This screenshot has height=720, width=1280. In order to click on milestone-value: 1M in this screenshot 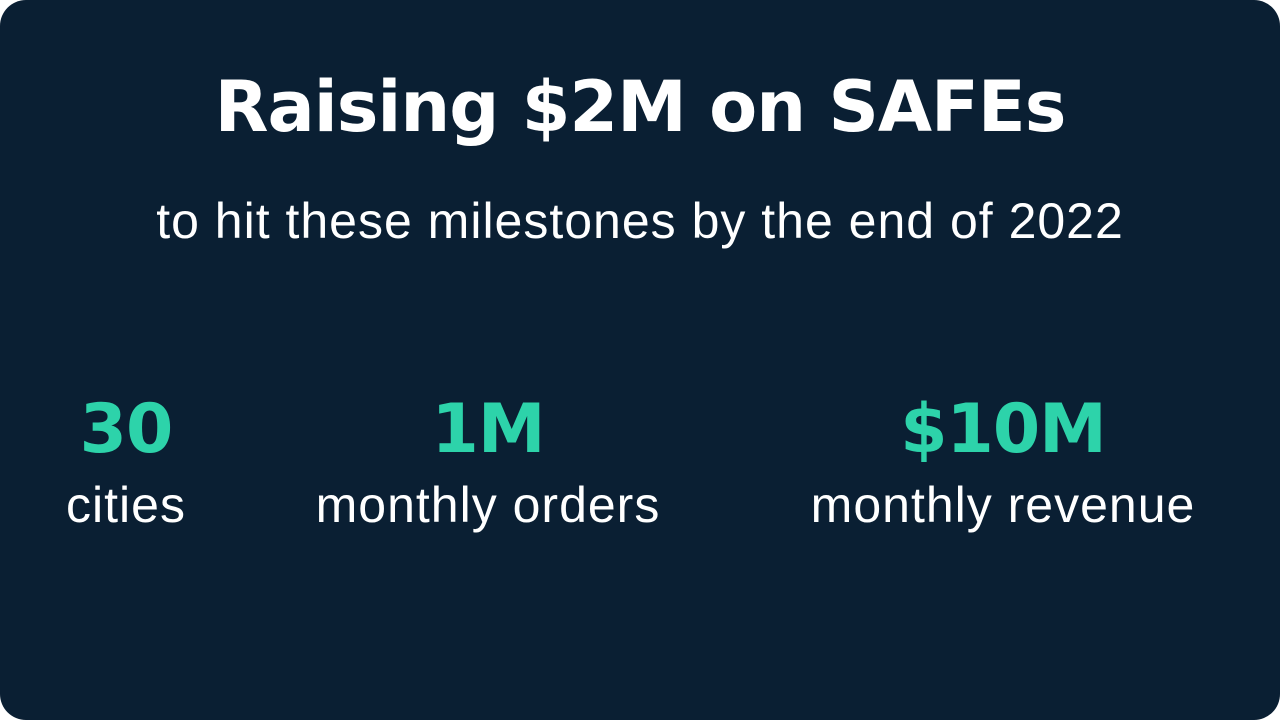, I will do `click(488, 429)`.